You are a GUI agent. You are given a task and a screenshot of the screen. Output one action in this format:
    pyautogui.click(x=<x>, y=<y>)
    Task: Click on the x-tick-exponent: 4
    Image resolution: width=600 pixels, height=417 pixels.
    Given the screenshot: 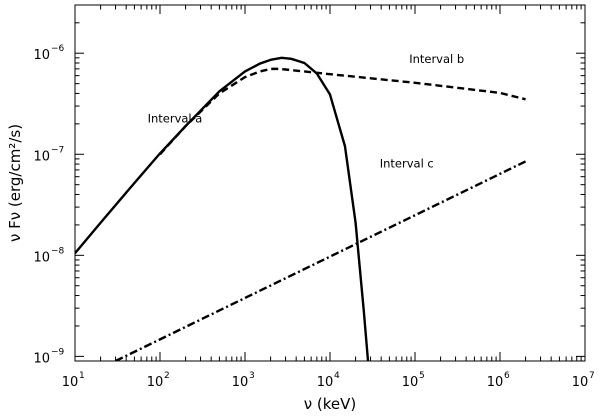 What is the action you would take?
    pyautogui.click(x=337, y=376)
    